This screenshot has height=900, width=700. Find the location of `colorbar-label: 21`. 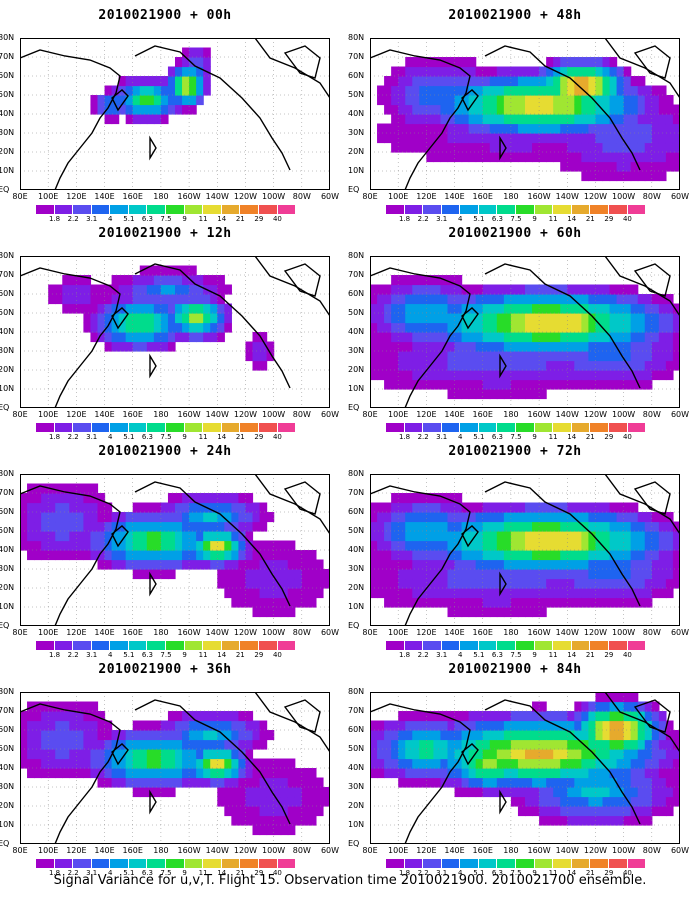

colorbar-label: 21 is located at coordinates (590, 873).